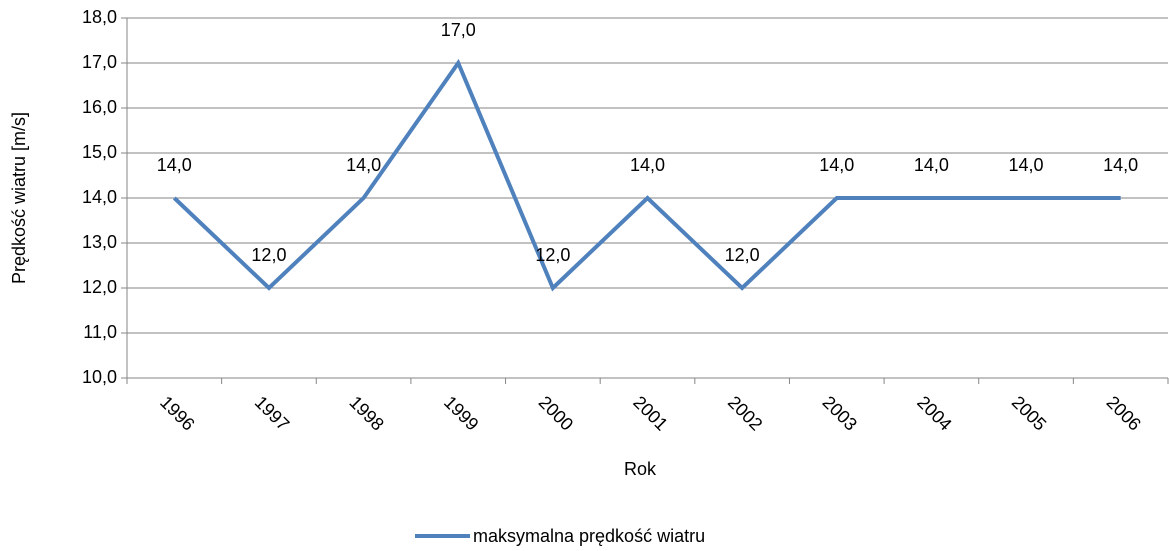 Image resolution: width=1169 pixels, height=551 pixels. What do you see at coordinates (1123, 413) in the screenshot?
I see `x-tick-label: 2006` at bounding box center [1123, 413].